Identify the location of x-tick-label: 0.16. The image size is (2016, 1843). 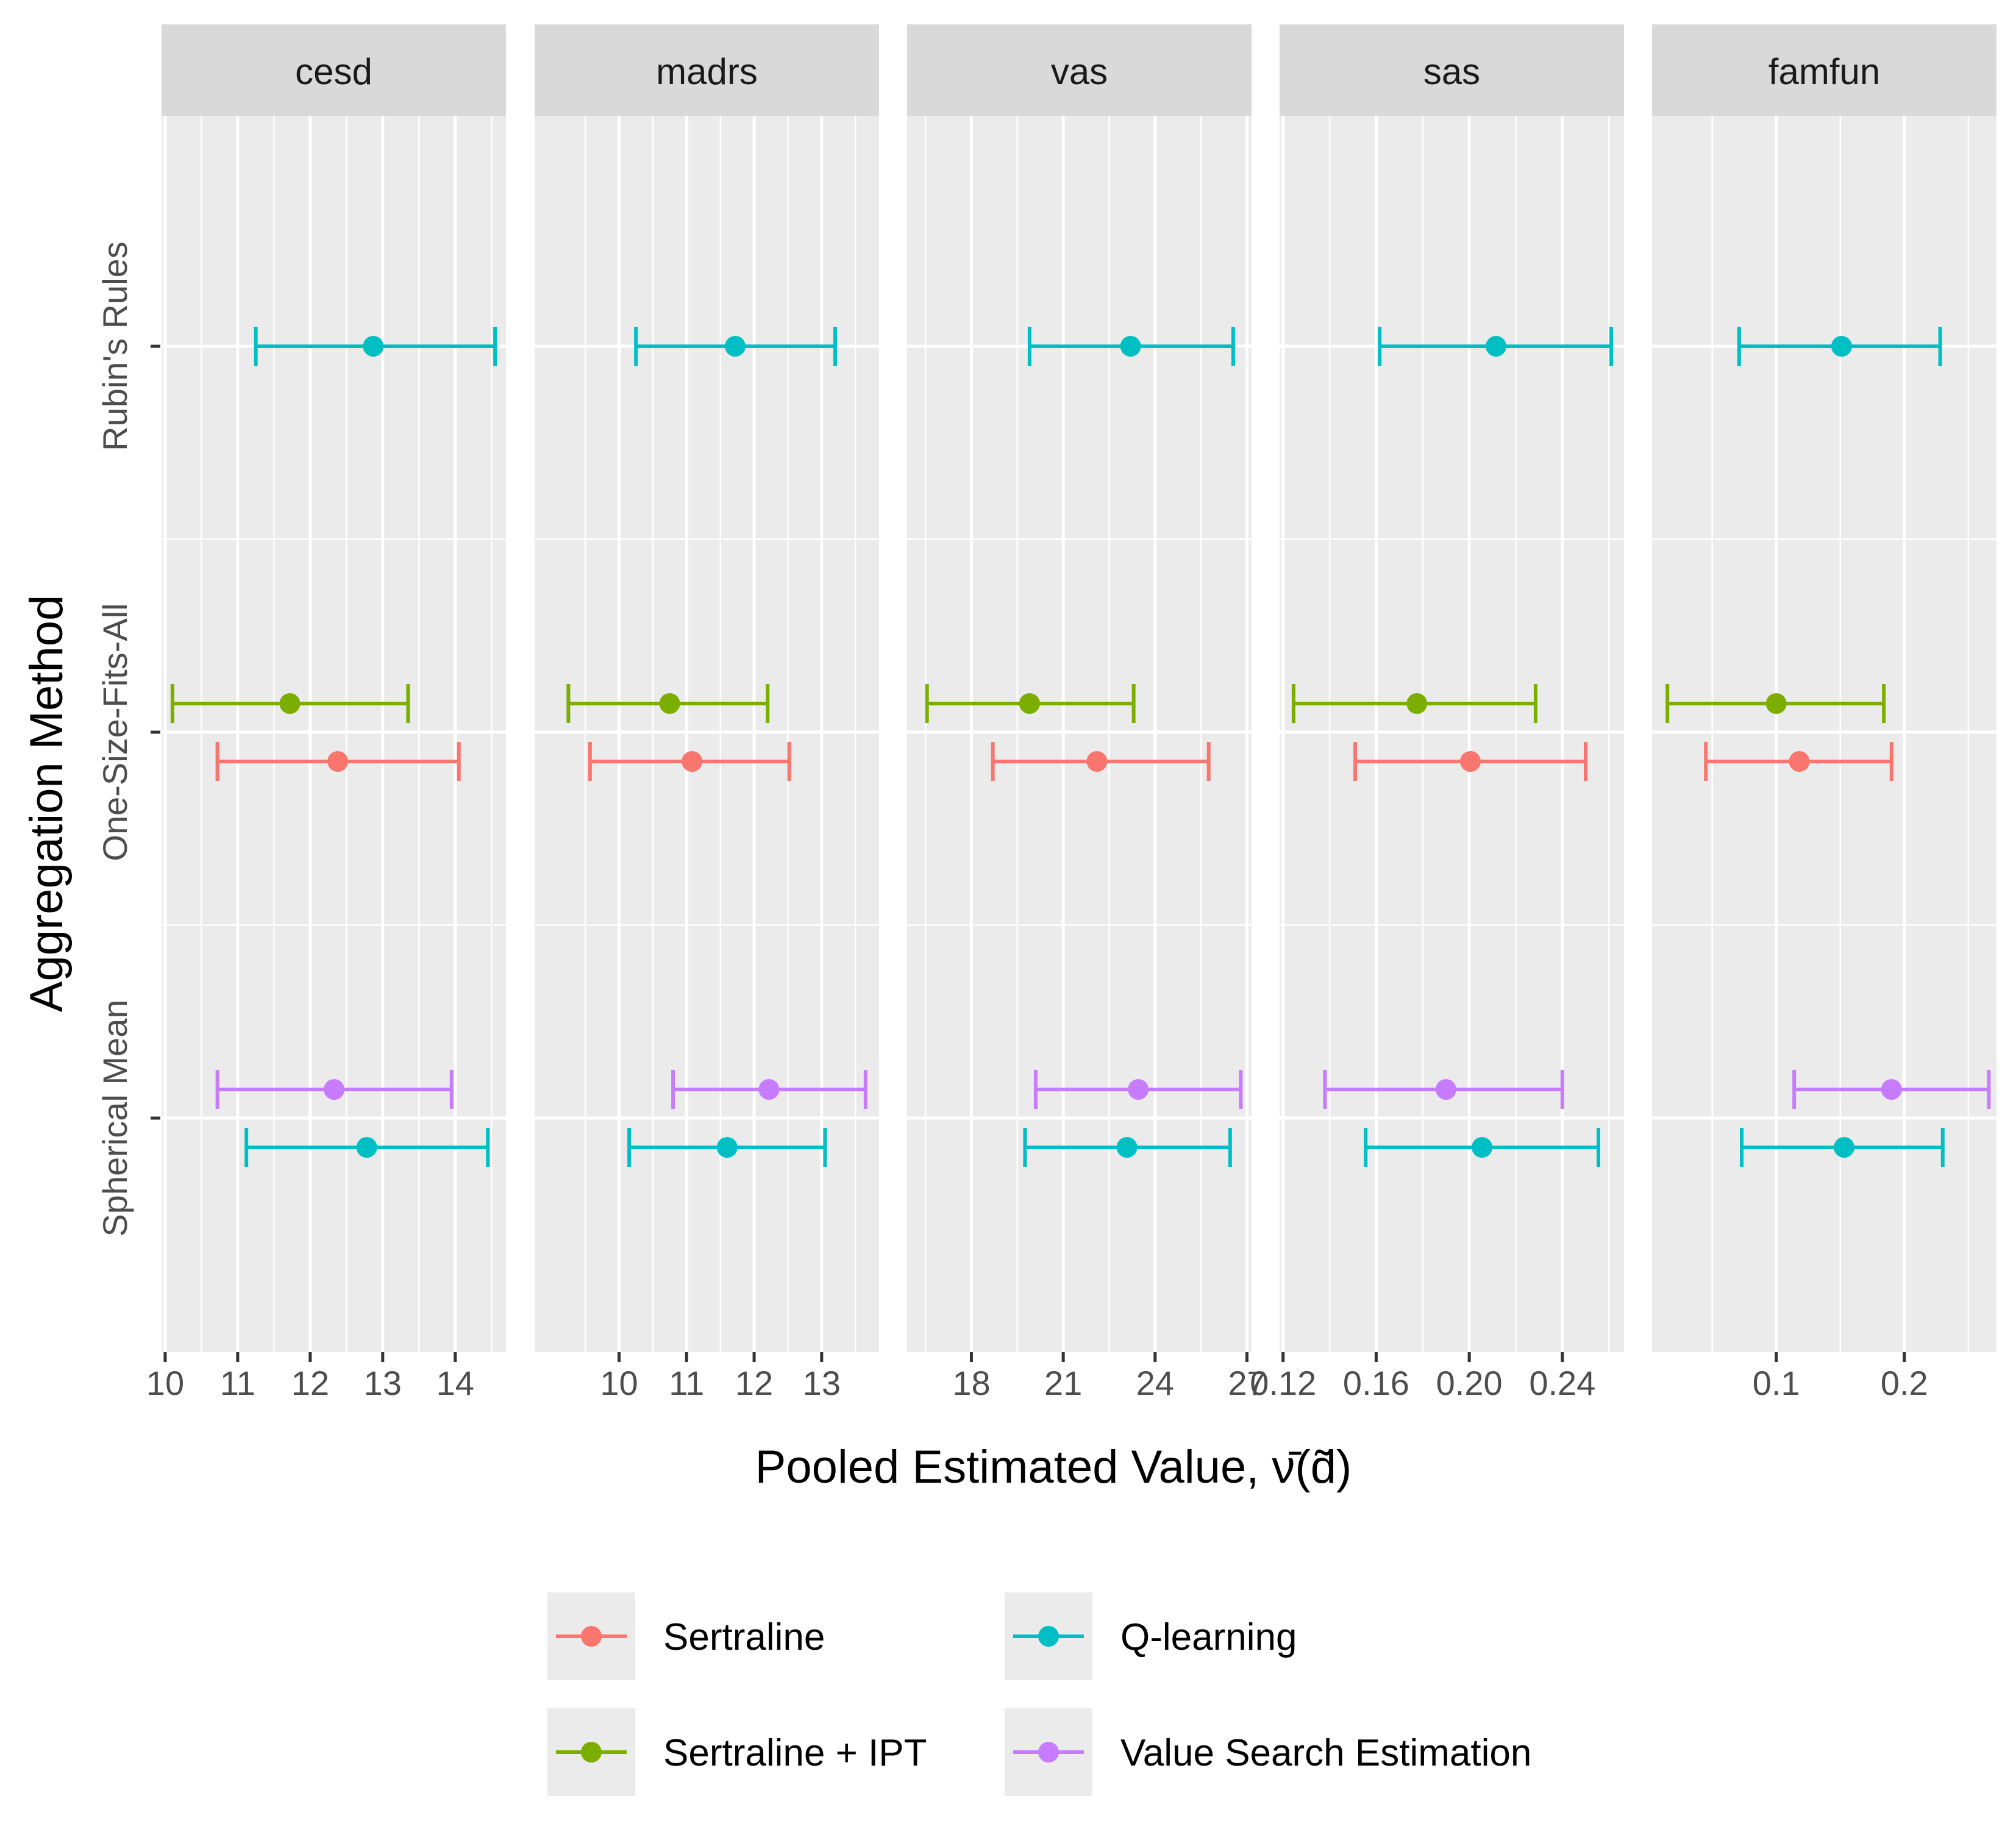
(1376, 1383).